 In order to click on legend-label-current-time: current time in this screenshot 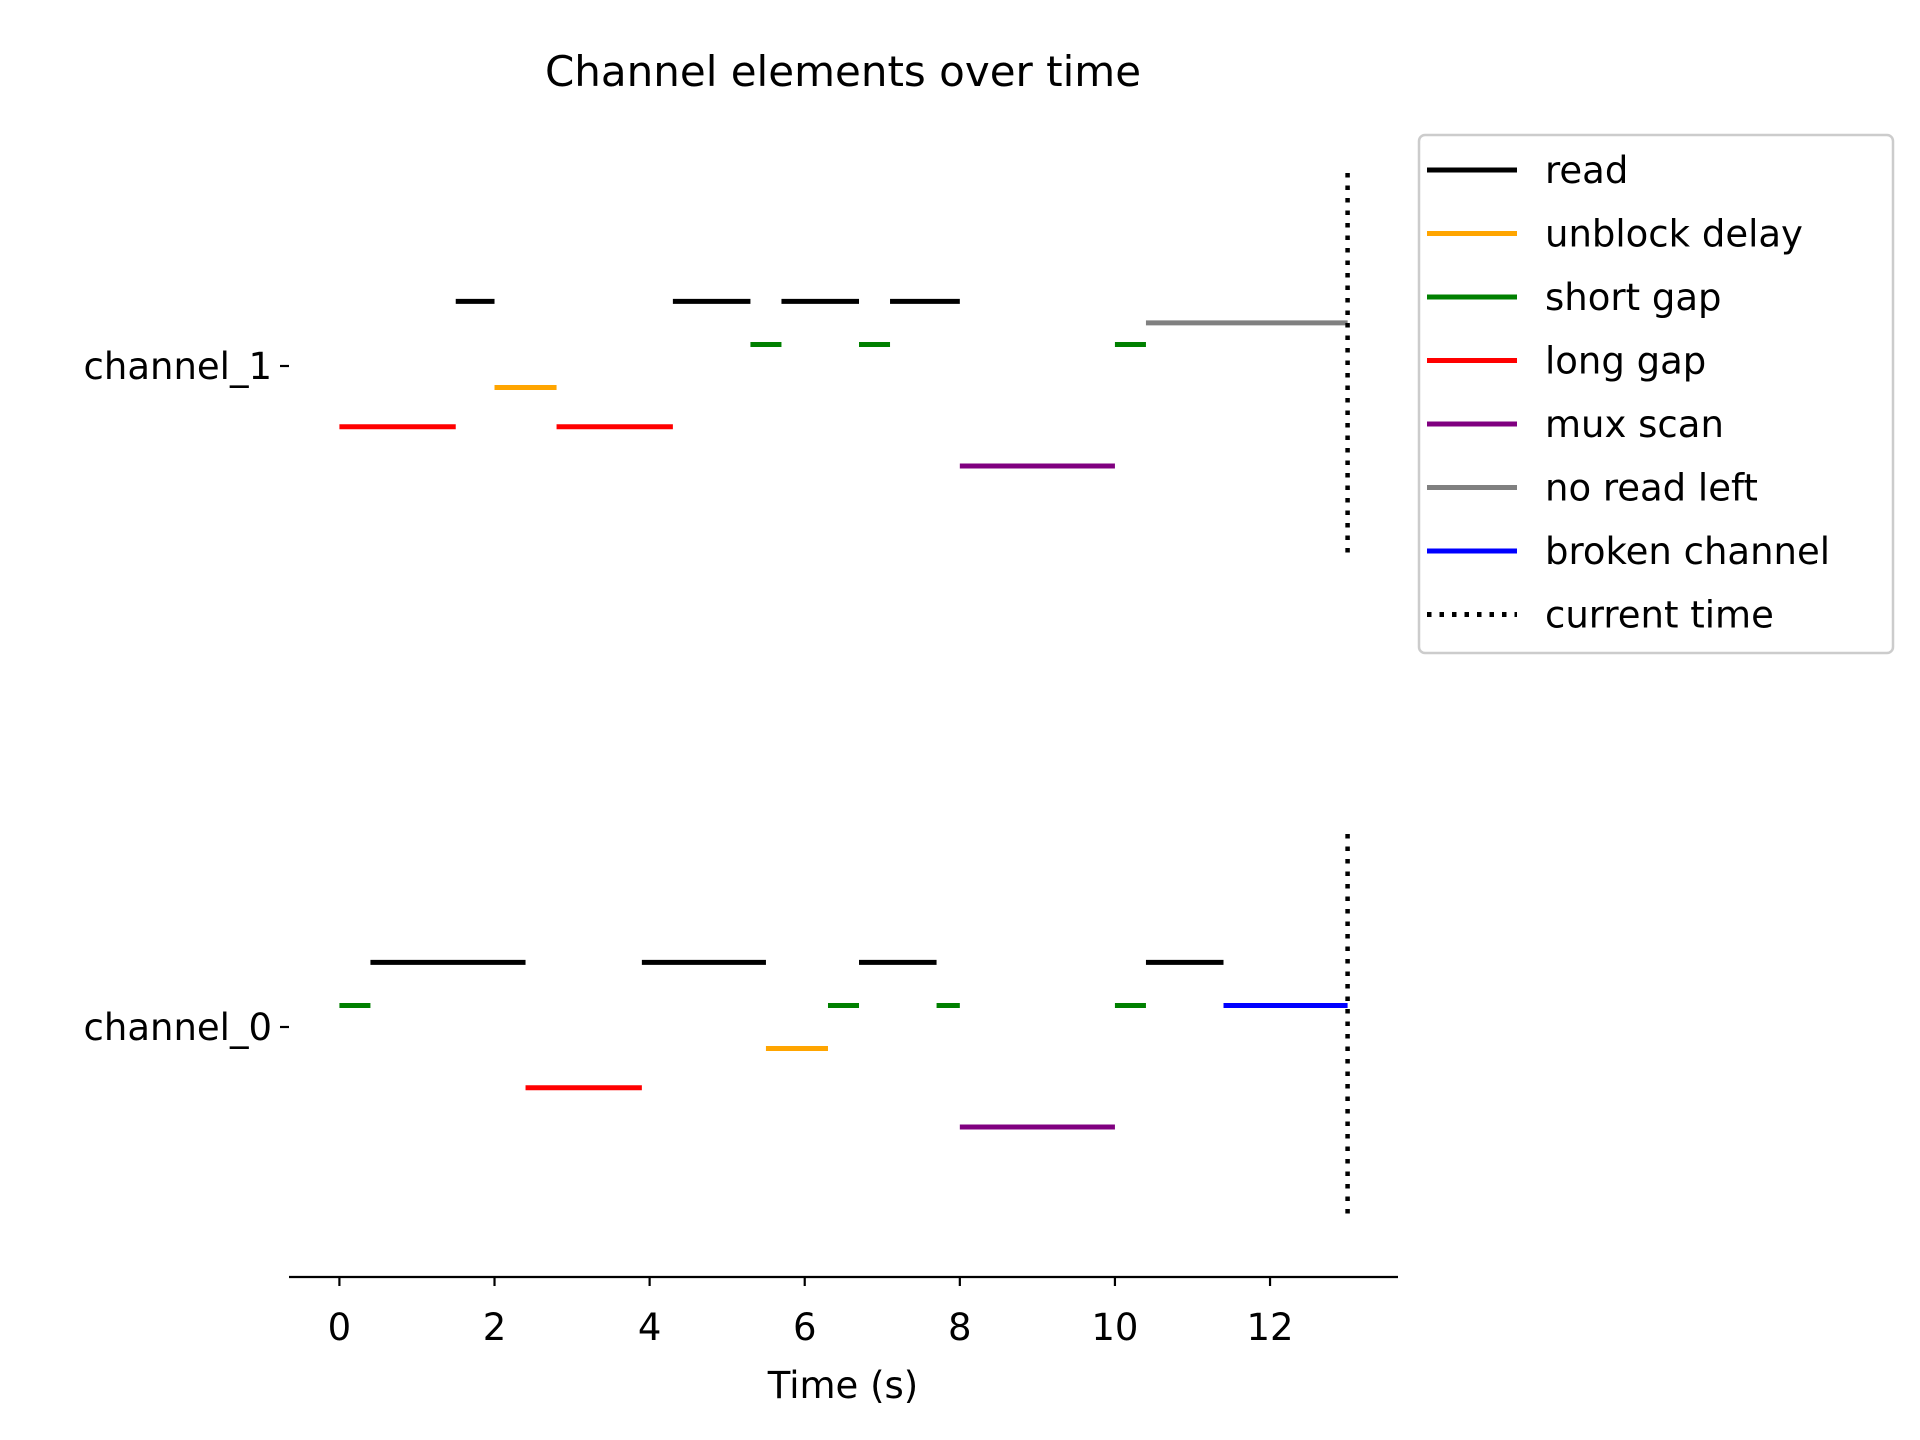, I will do `click(1659, 615)`.